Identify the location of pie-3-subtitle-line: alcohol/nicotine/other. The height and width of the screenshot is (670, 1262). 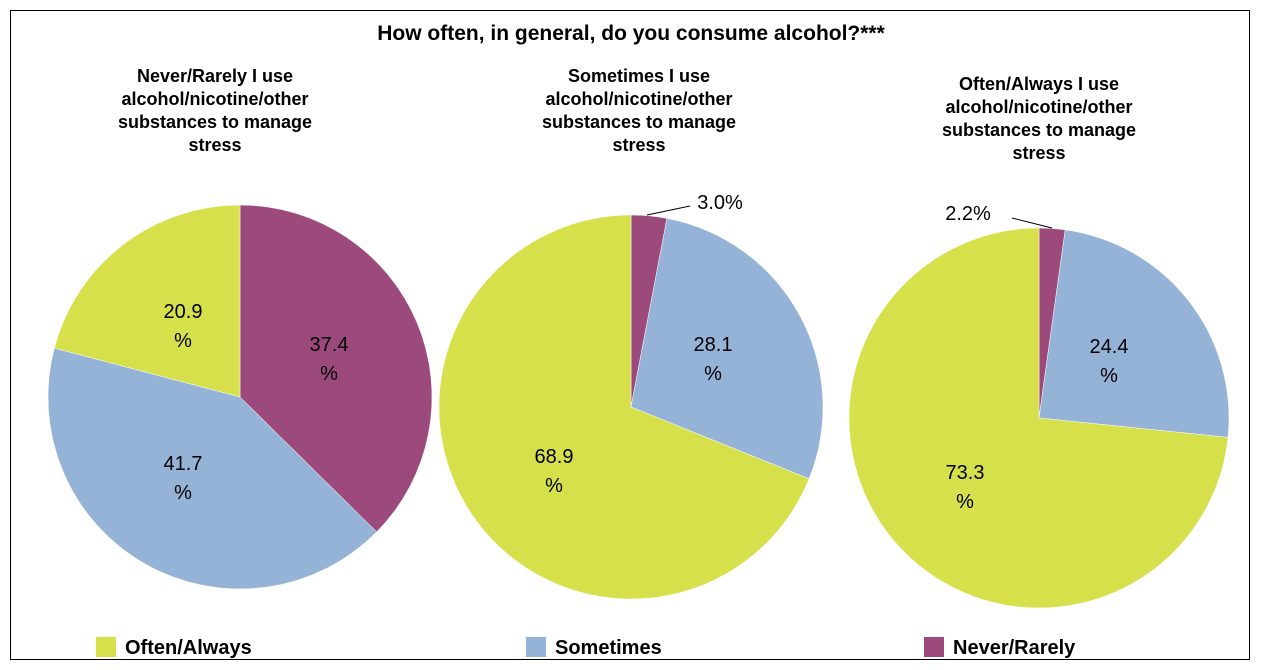
(1038, 107).